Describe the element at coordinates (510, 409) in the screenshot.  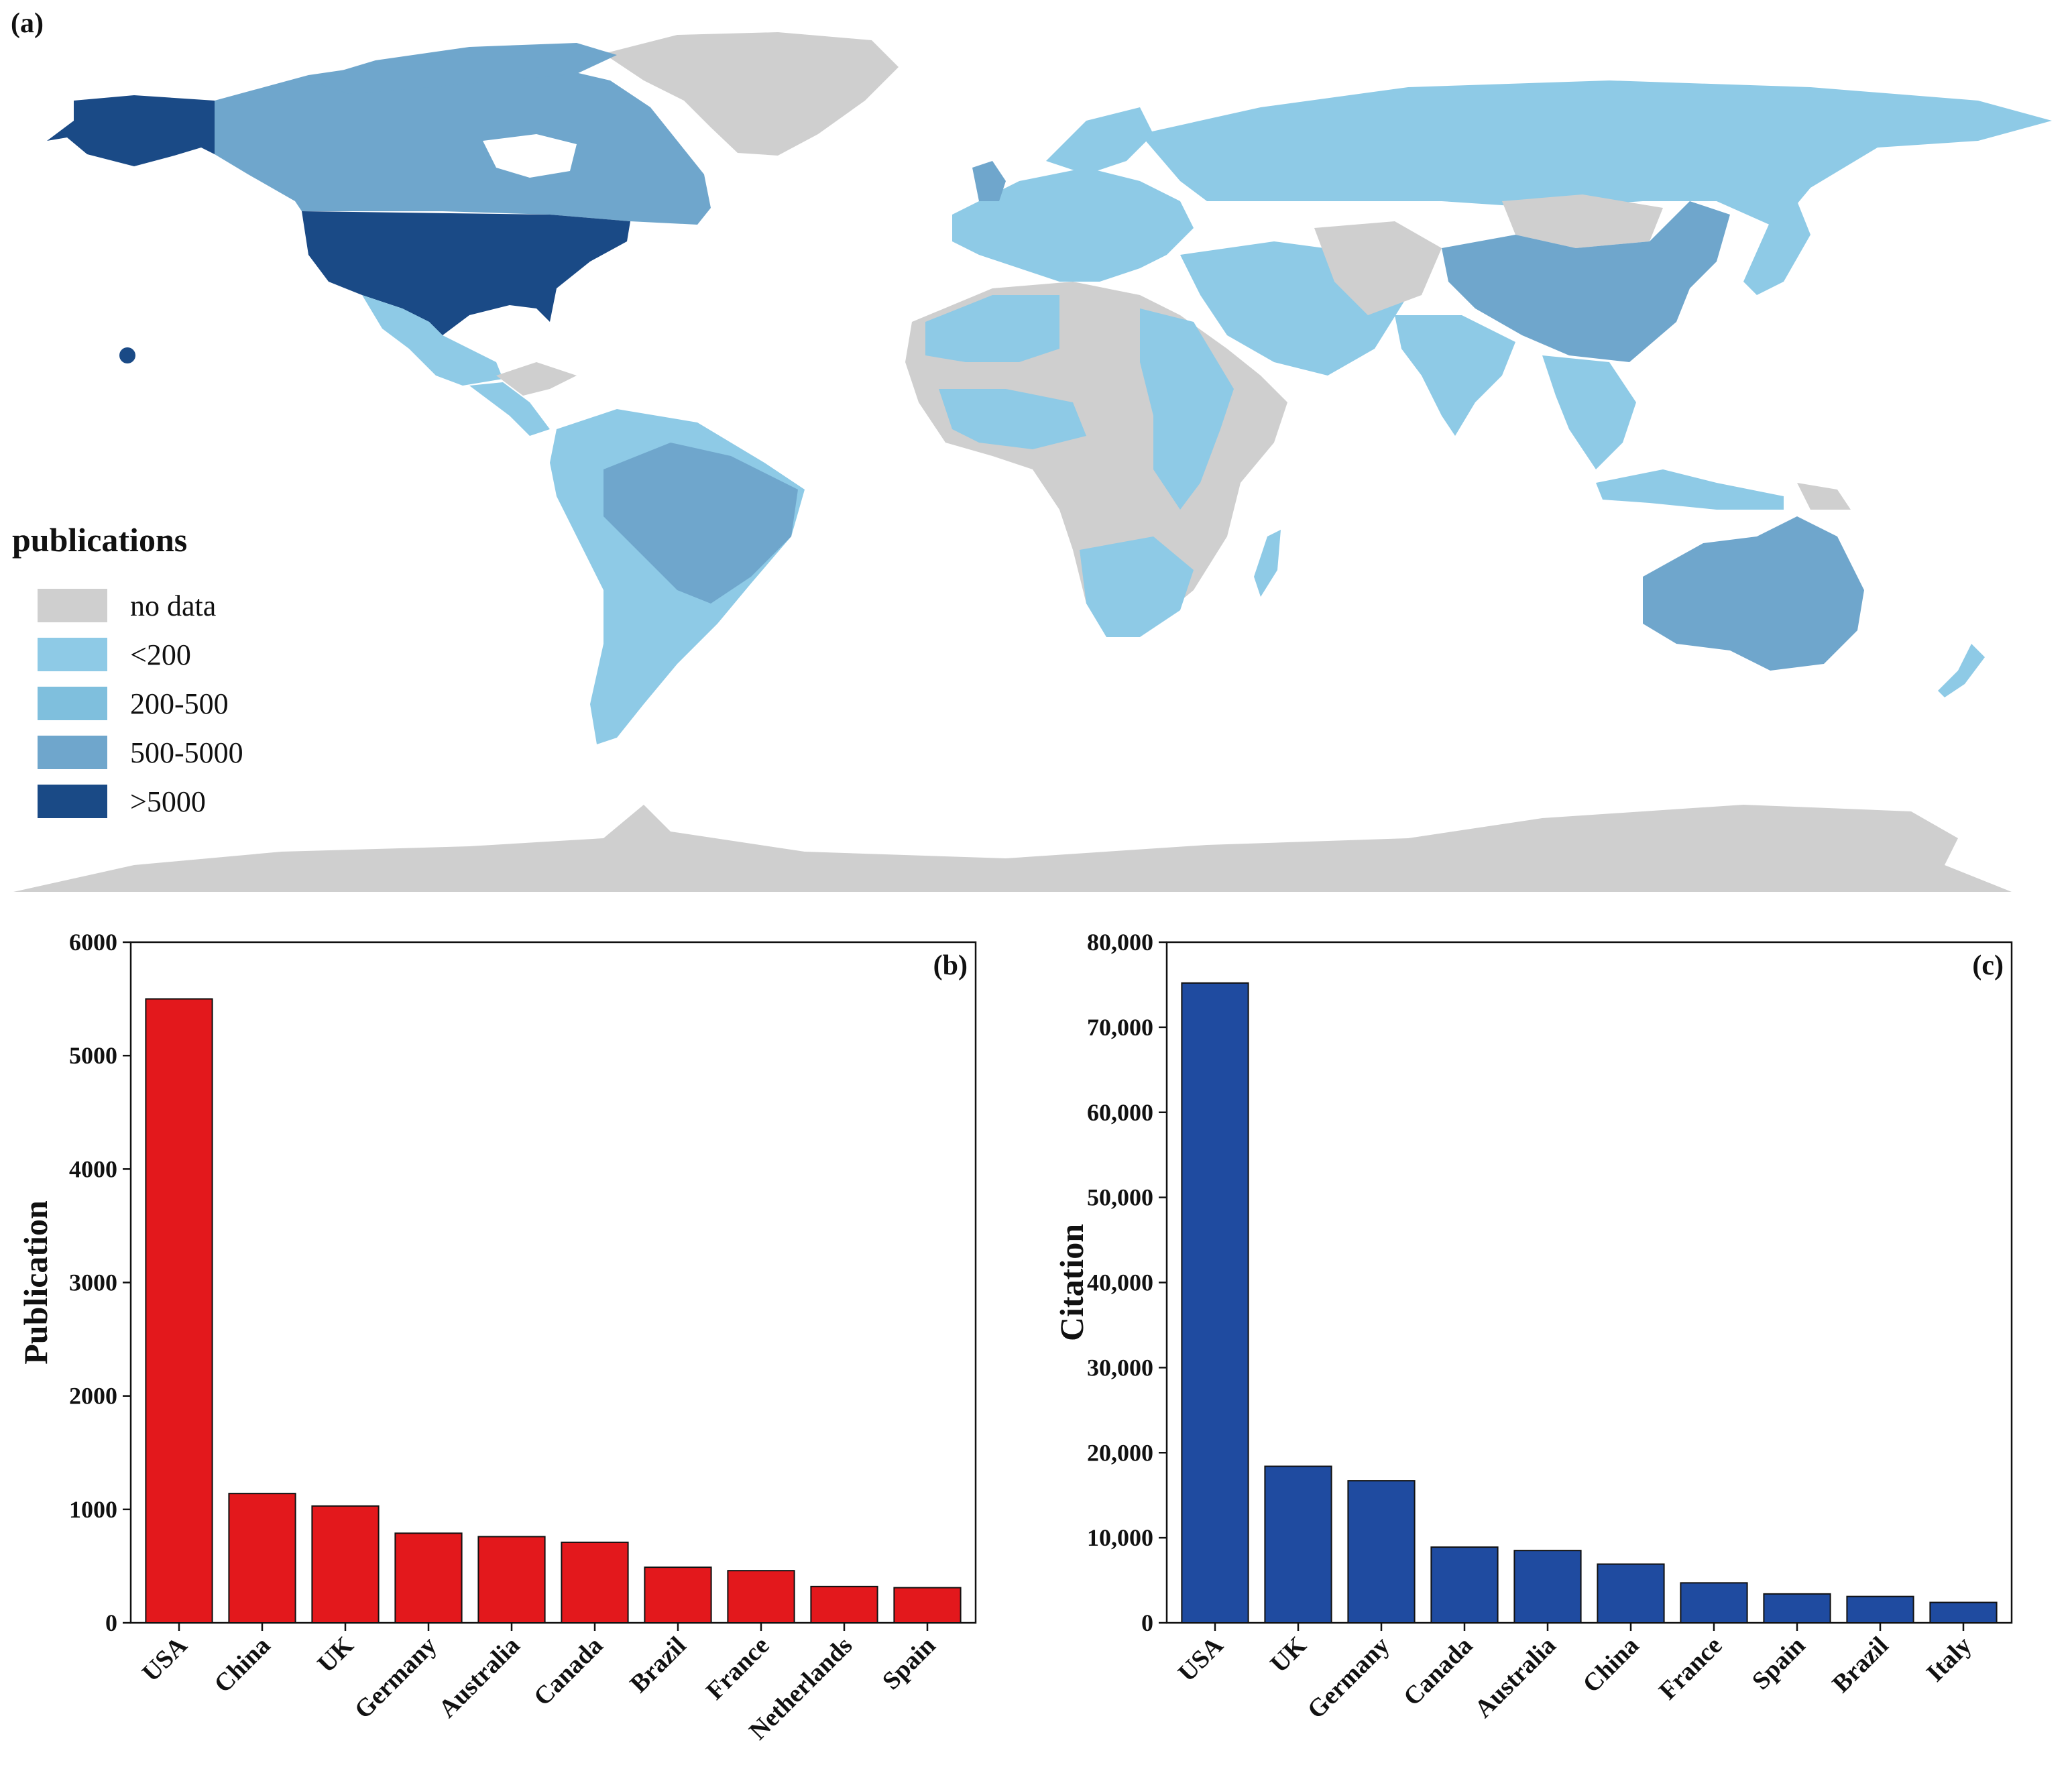
I see `region-central-america` at that location.